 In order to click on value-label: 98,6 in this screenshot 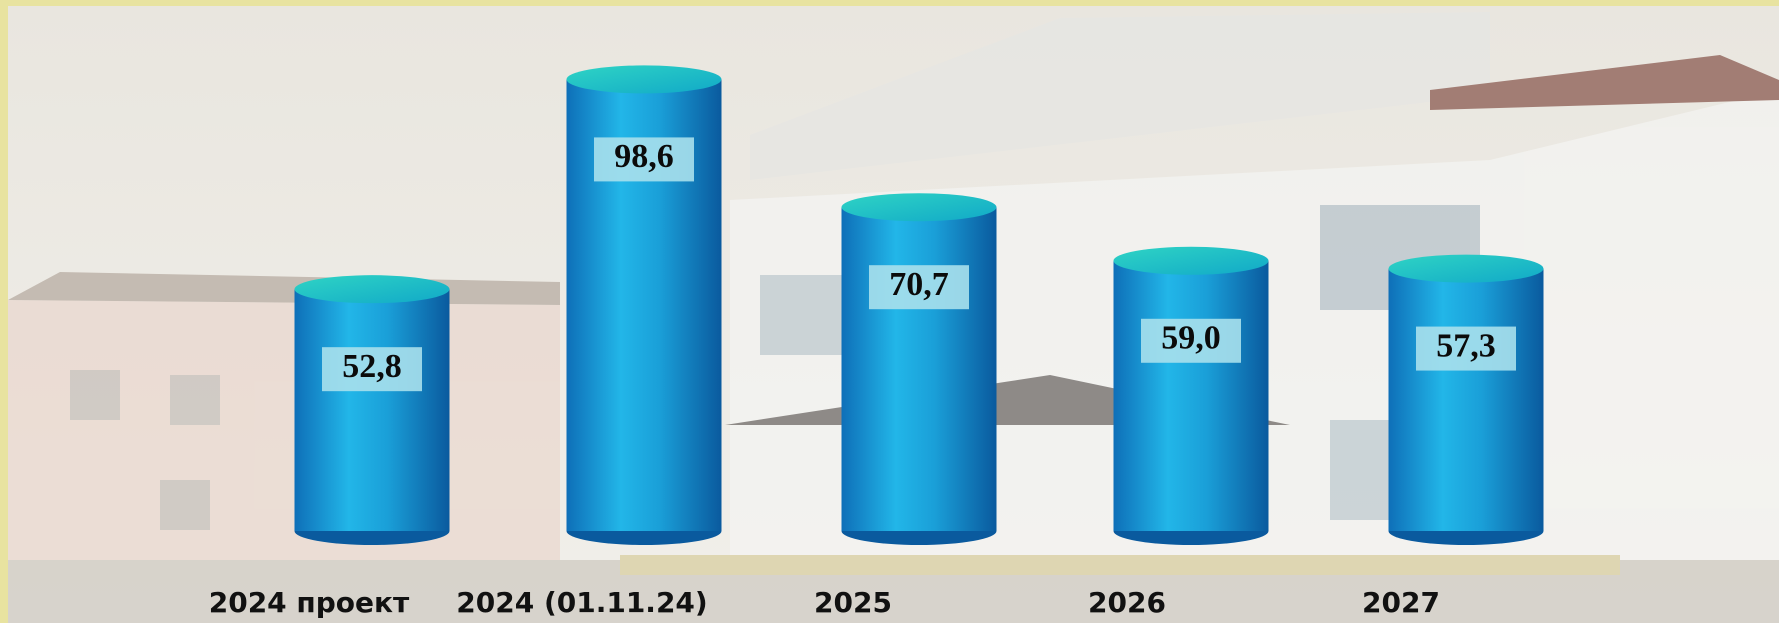, I will do `click(644, 156)`.